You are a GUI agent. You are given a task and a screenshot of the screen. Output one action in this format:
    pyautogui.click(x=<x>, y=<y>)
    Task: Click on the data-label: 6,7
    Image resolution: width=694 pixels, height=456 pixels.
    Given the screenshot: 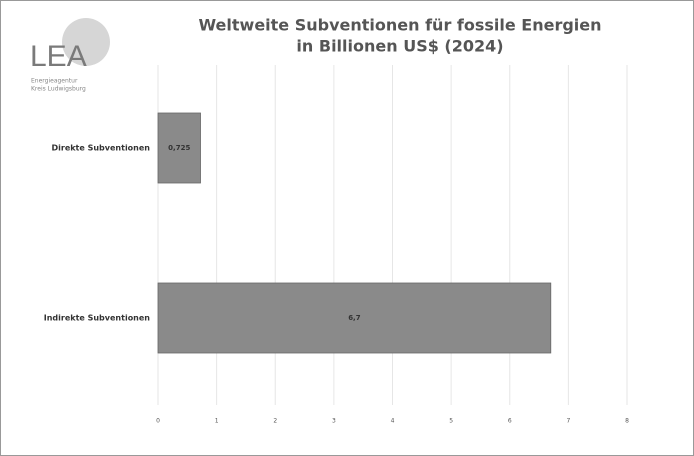 What is the action you would take?
    pyautogui.click(x=354, y=318)
    